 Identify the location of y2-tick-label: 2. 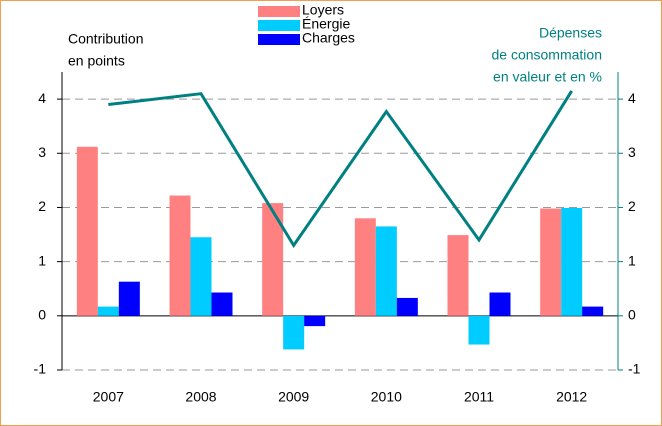
(632, 206).